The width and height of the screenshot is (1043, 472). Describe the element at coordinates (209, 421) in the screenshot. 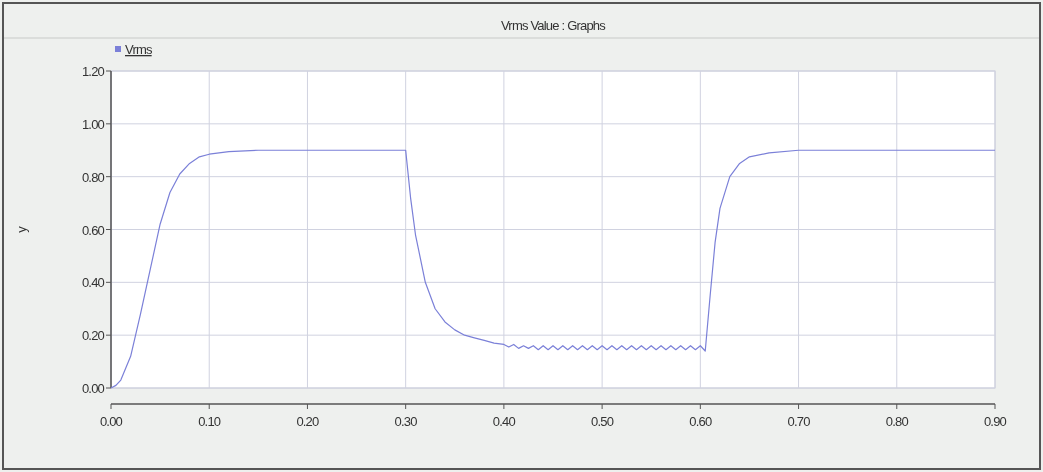

I see `x-tick-label: 0.10` at that location.